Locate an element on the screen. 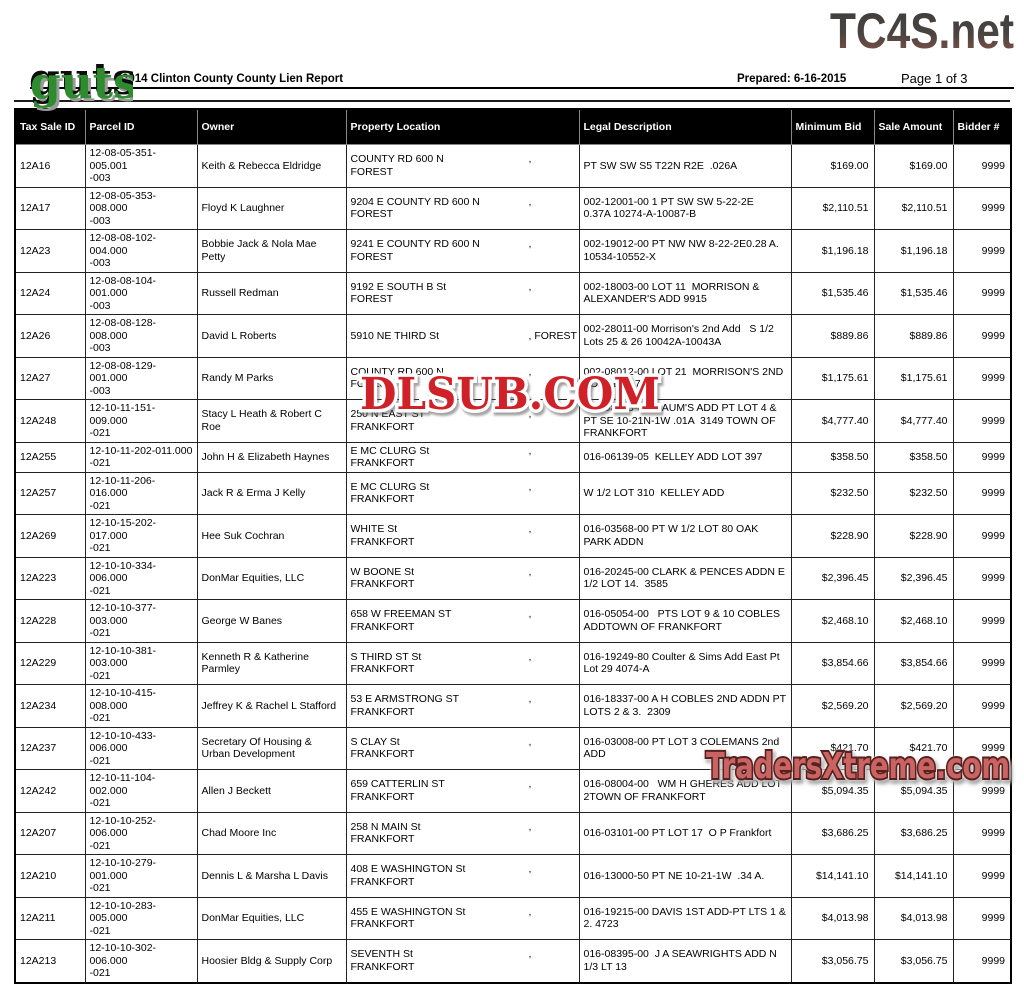  cell-parcel-id: 12-10-10-381-003.000 -021 is located at coordinates (141, 663).